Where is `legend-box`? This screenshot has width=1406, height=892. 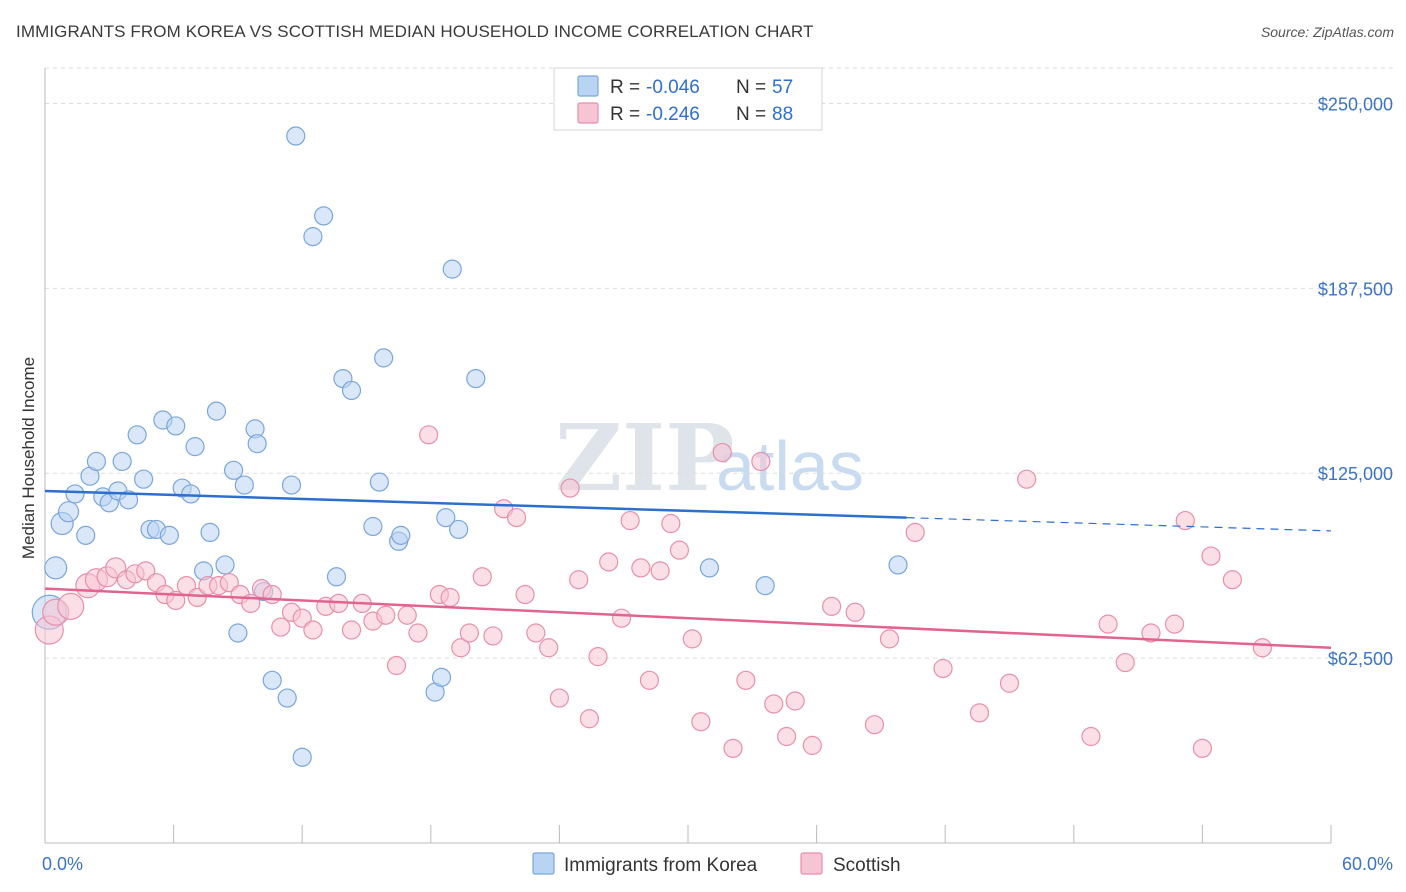
legend-box is located at coordinates (688, 99).